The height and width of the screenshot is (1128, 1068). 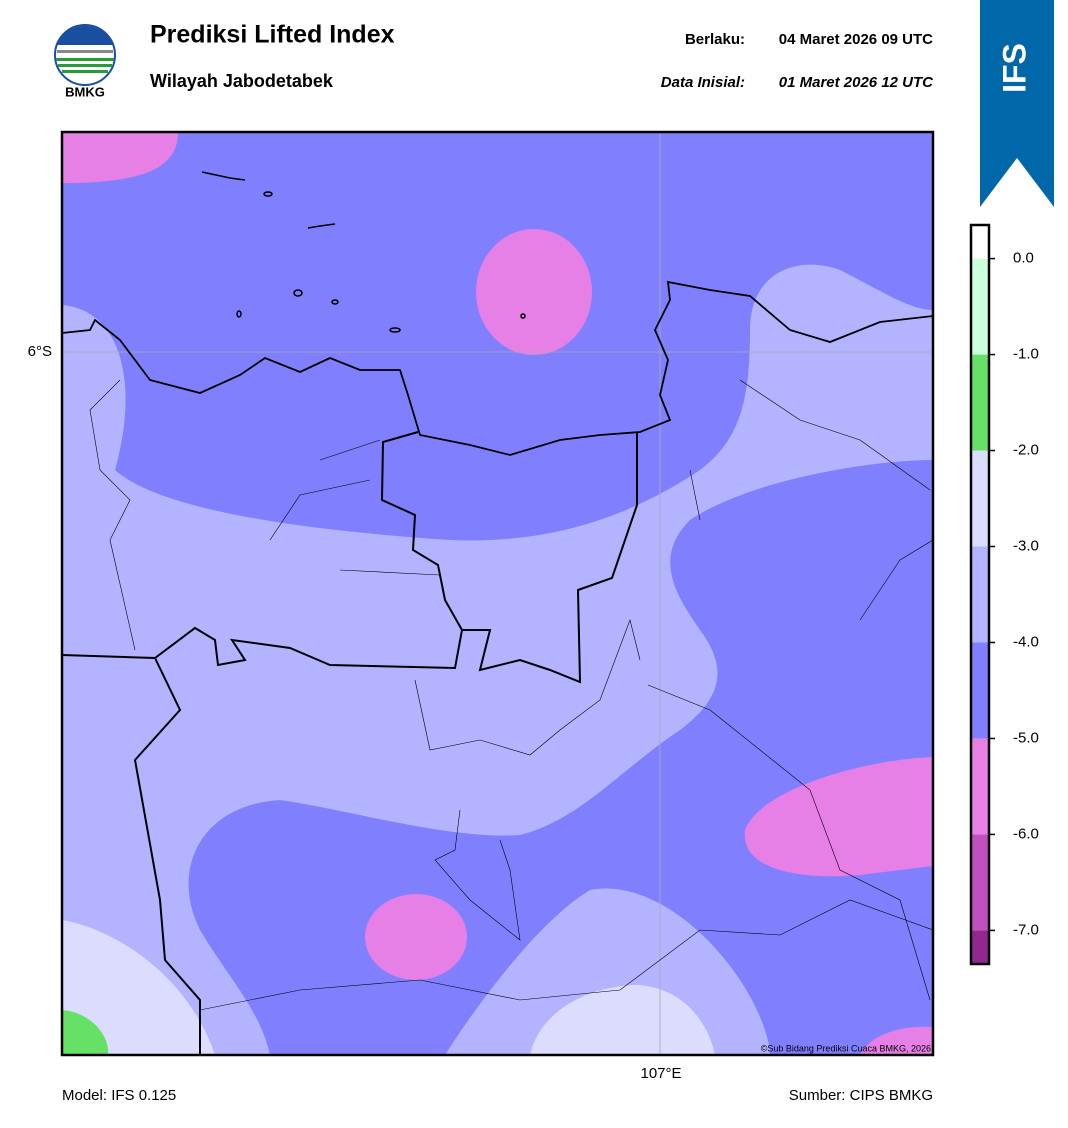 I want to click on footer-model: Model: IFS 0.125, so click(x=119, y=1095).